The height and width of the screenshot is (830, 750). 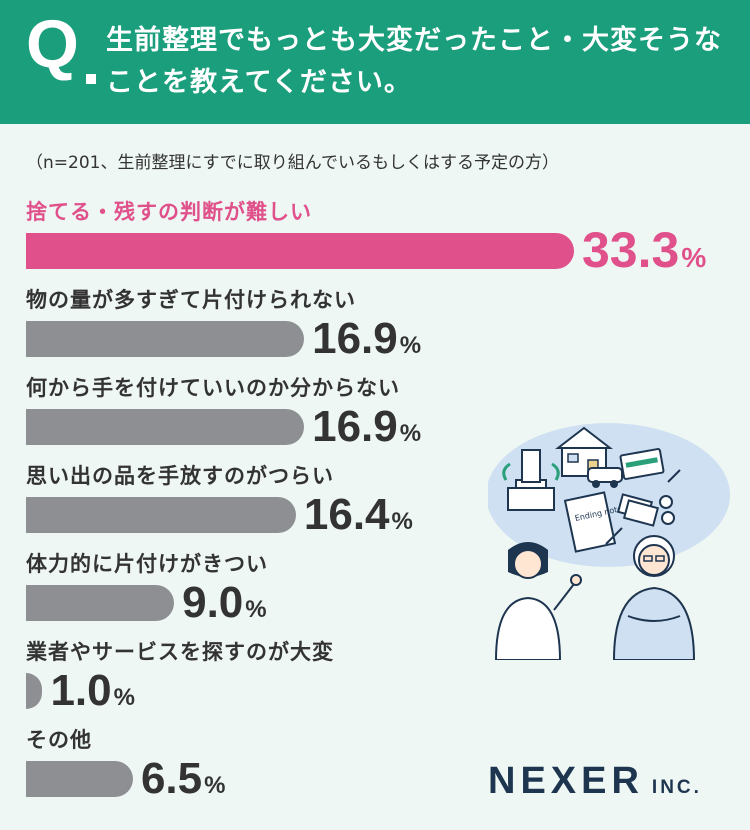 What do you see at coordinates (91, 79) in the screenshot?
I see `q-dot` at bounding box center [91, 79].